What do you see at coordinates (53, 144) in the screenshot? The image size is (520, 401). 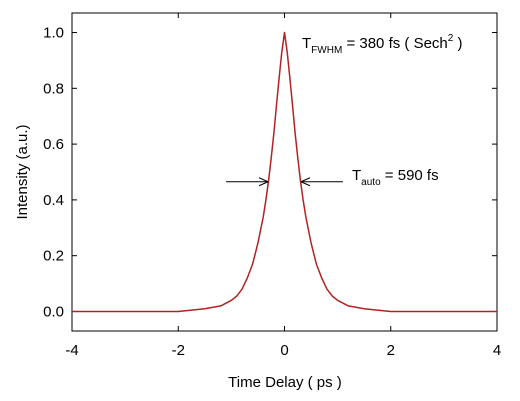 I see `y-tick-label: 0.6` at bounding box center [53, 144].